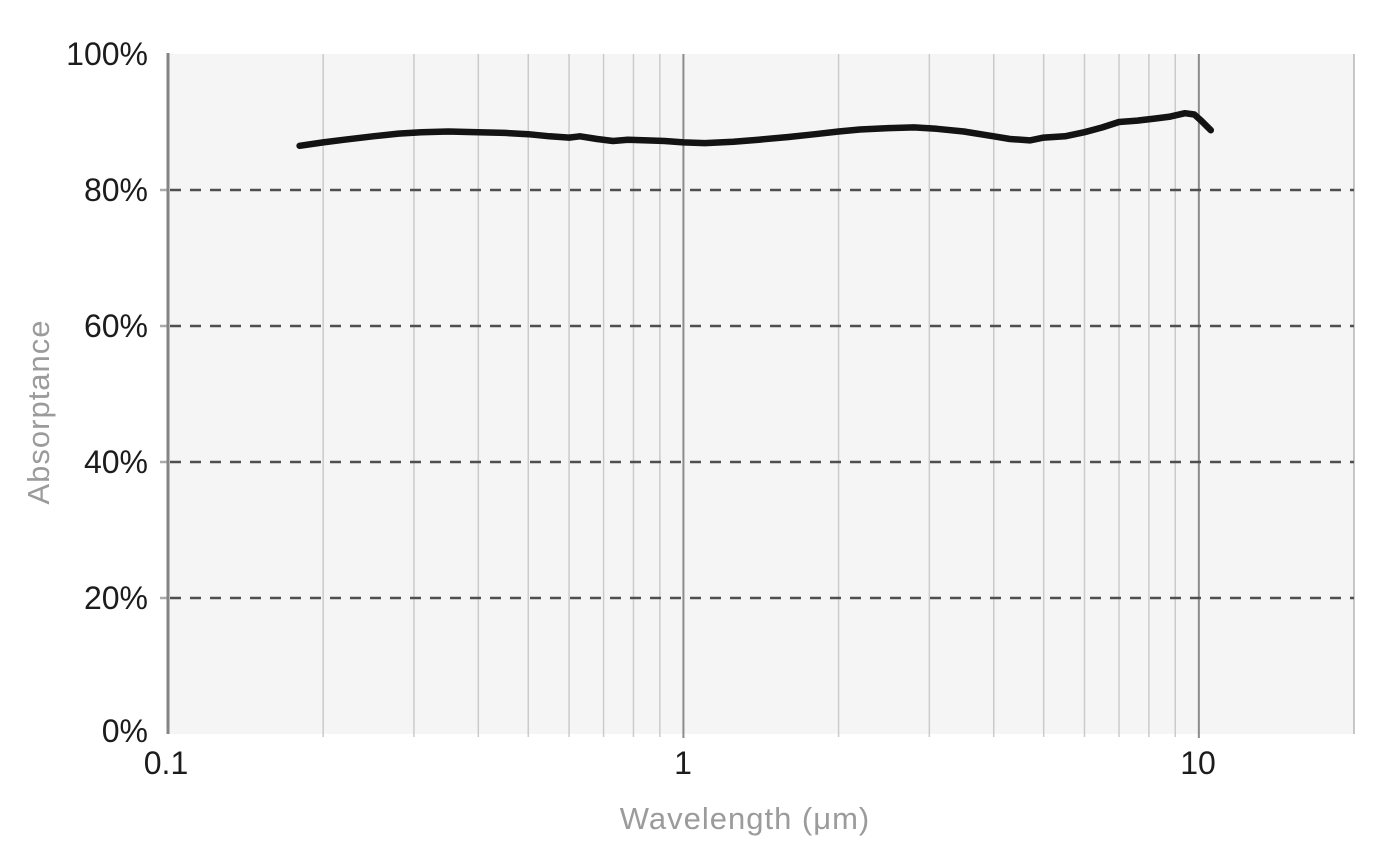  I want to click on y-tick-label-100: 100%, so click(107, 54).